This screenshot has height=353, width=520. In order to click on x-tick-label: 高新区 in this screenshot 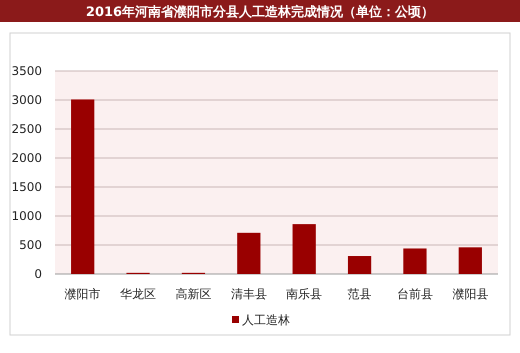, I will do `click(193, 294)`.